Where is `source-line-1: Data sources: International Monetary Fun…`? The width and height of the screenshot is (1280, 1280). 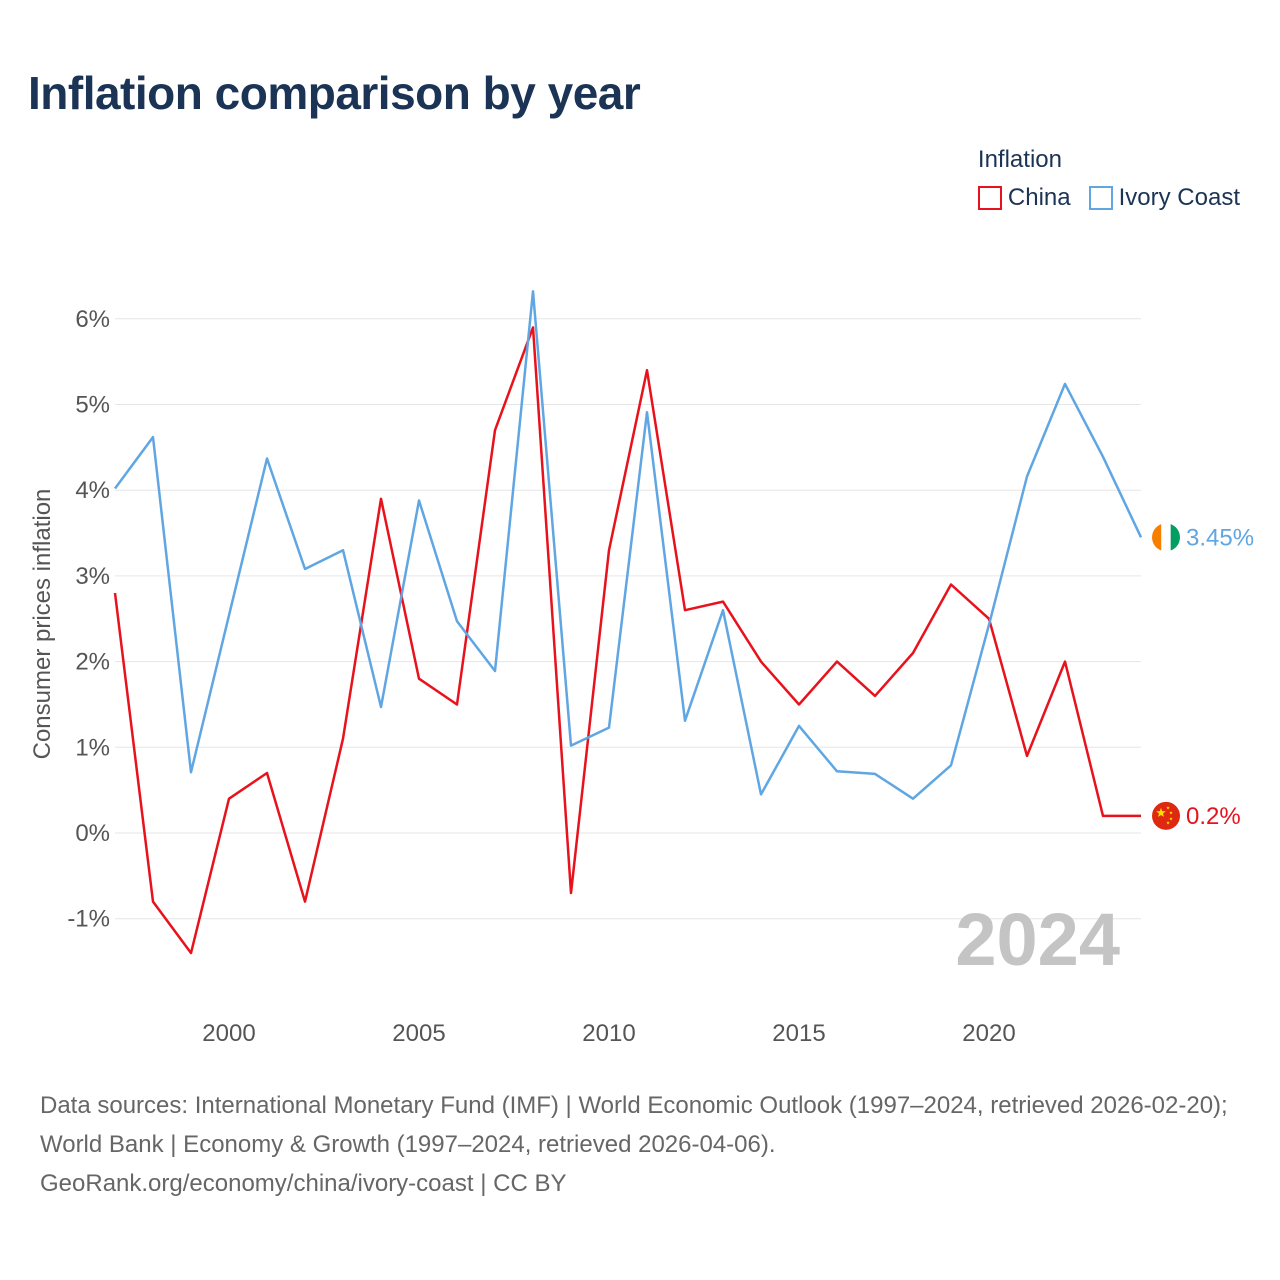
source-line-1: Data sources: International Monetary Fun… is located at coordinates (634, 1125).